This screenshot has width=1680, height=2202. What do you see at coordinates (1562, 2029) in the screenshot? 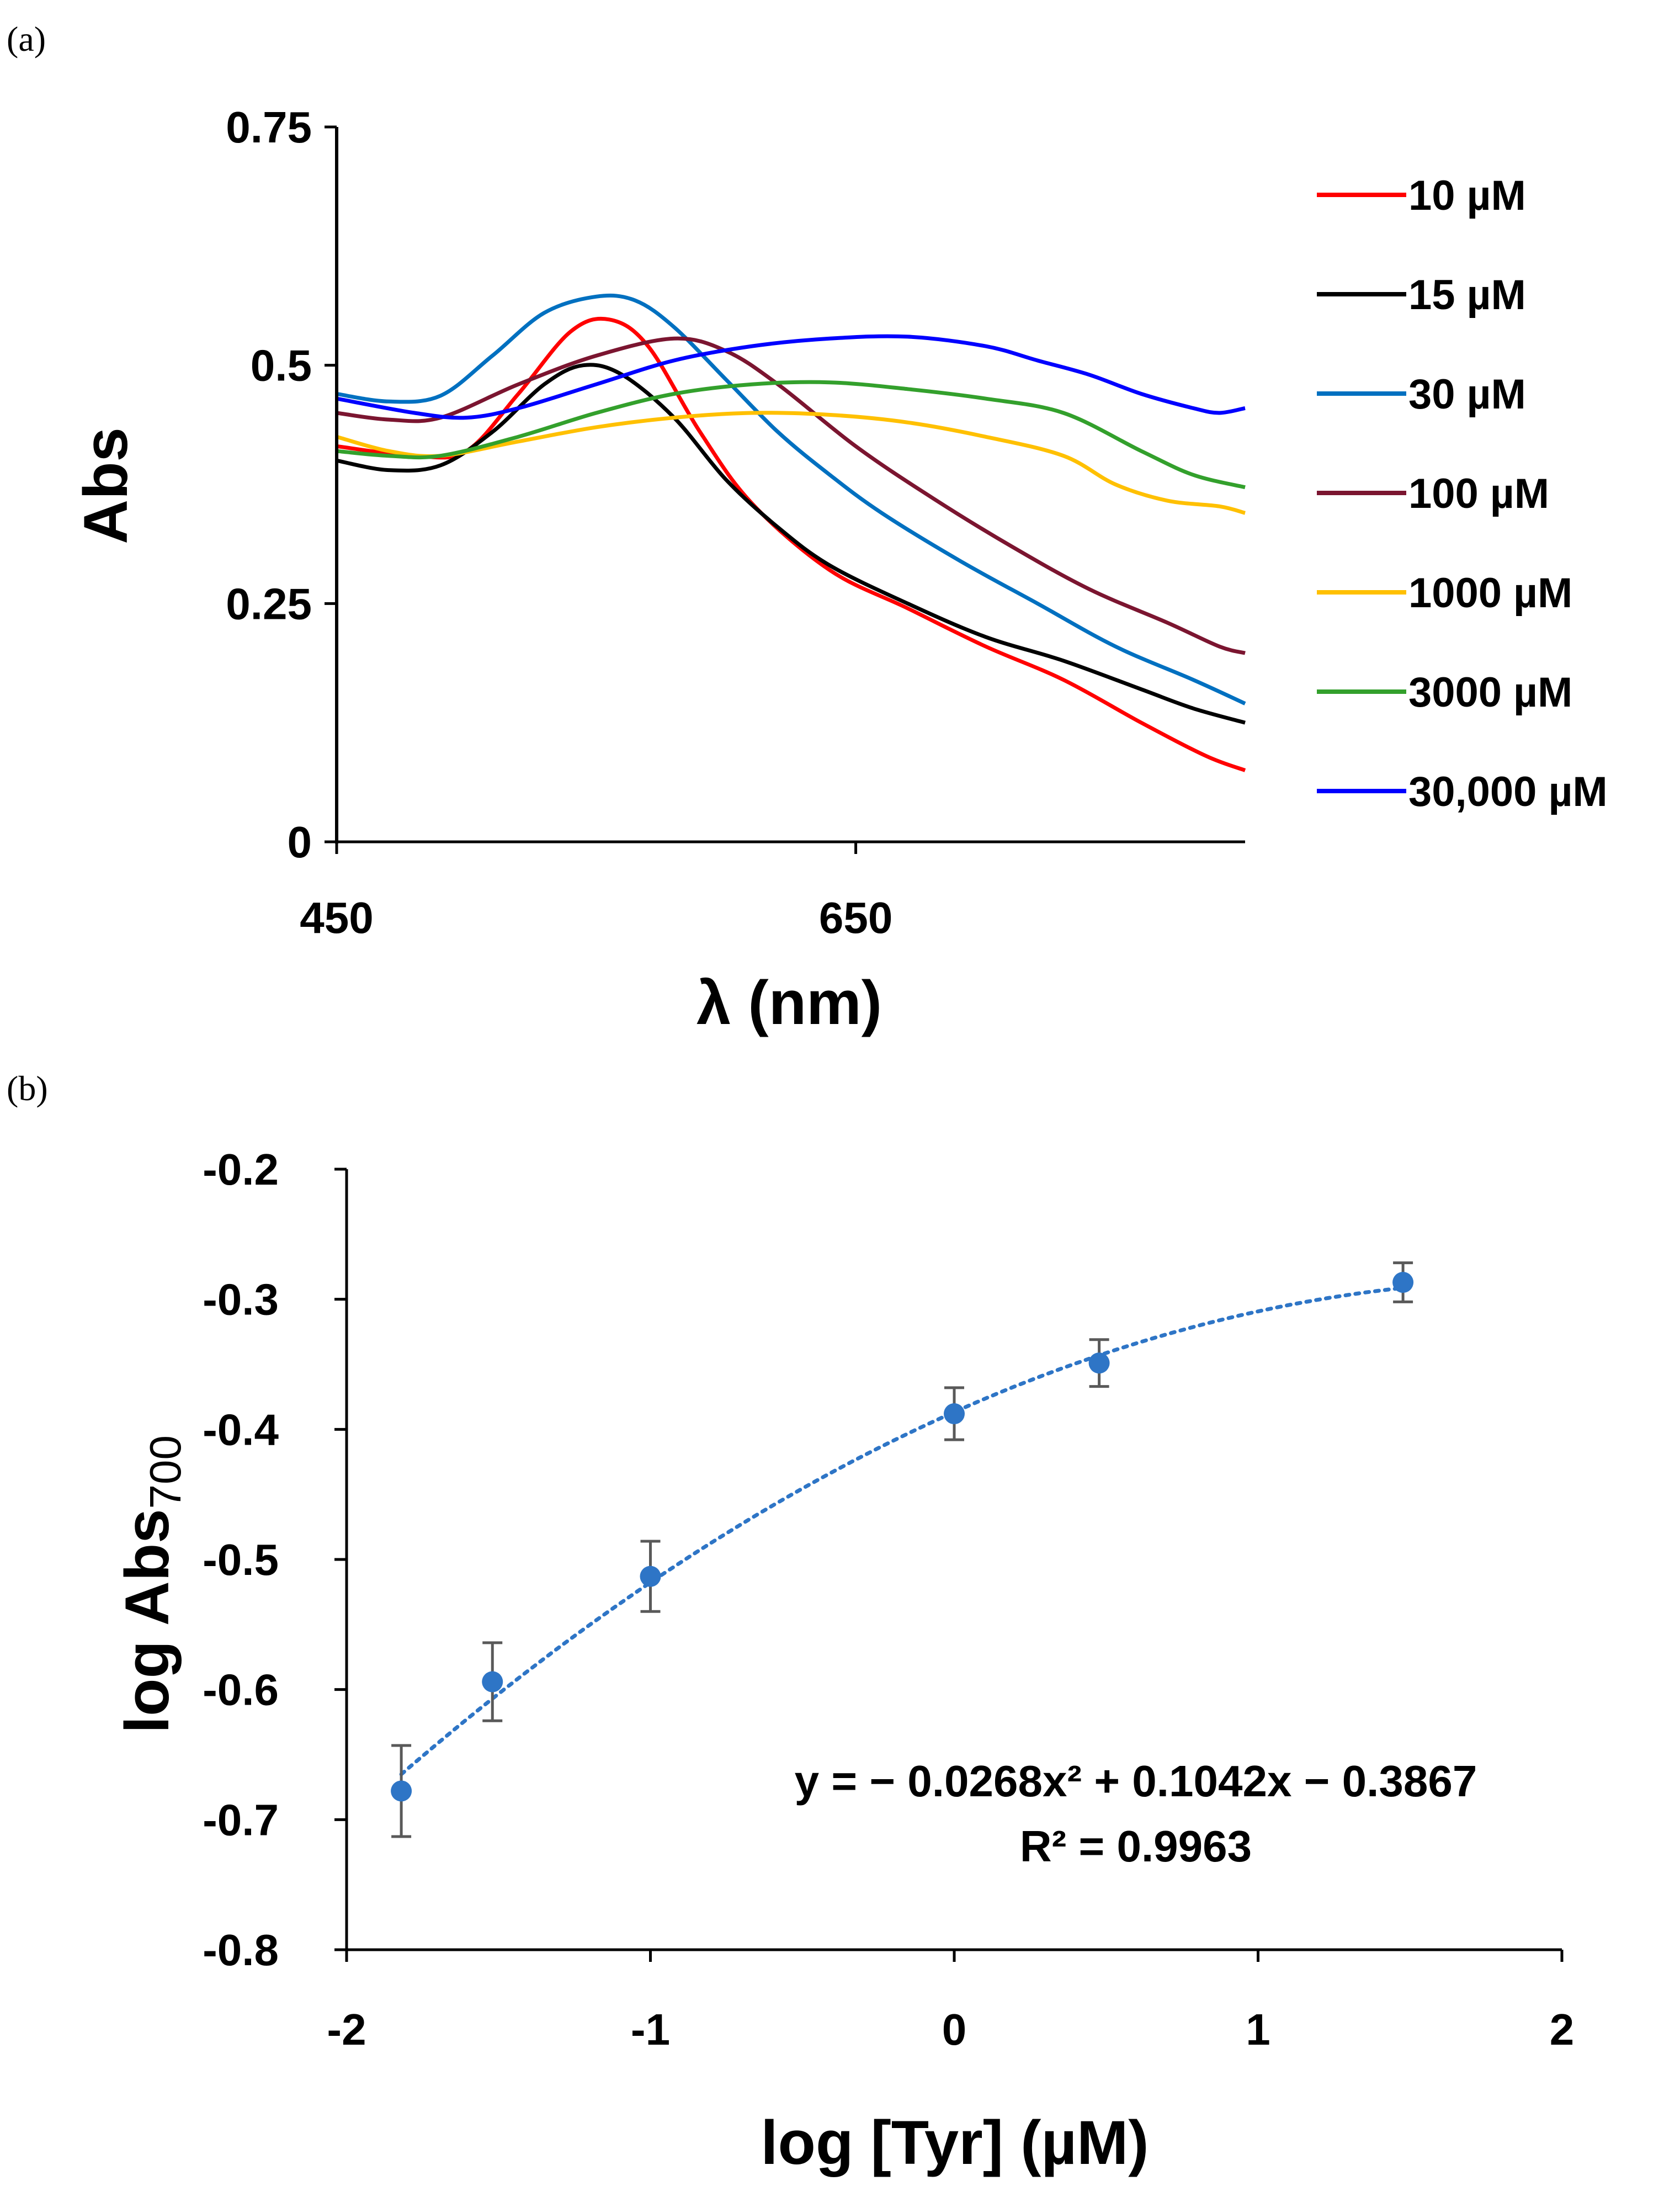
I see `panel-b-x-tick-label: 2` at bounding box center [1562, 2029].